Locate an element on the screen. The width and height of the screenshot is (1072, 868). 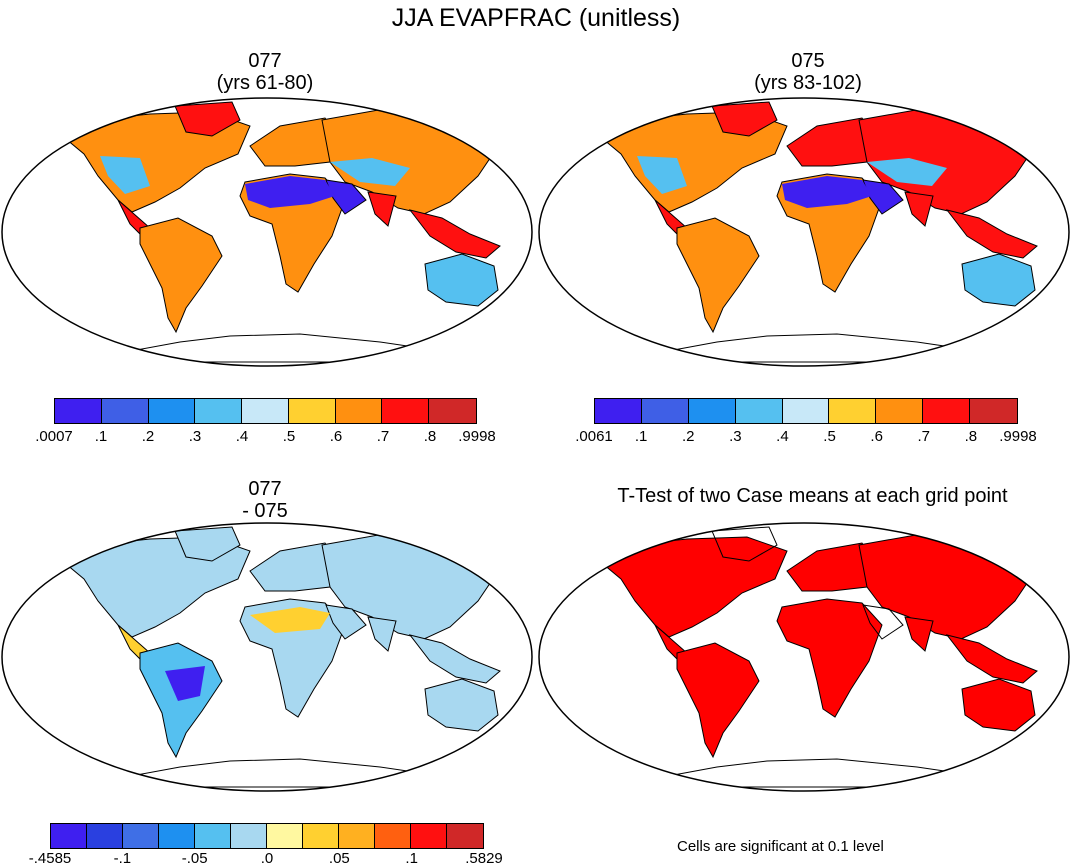
panel-title-bottom-left: 077 - 075 is located at coordinates (265, 500).